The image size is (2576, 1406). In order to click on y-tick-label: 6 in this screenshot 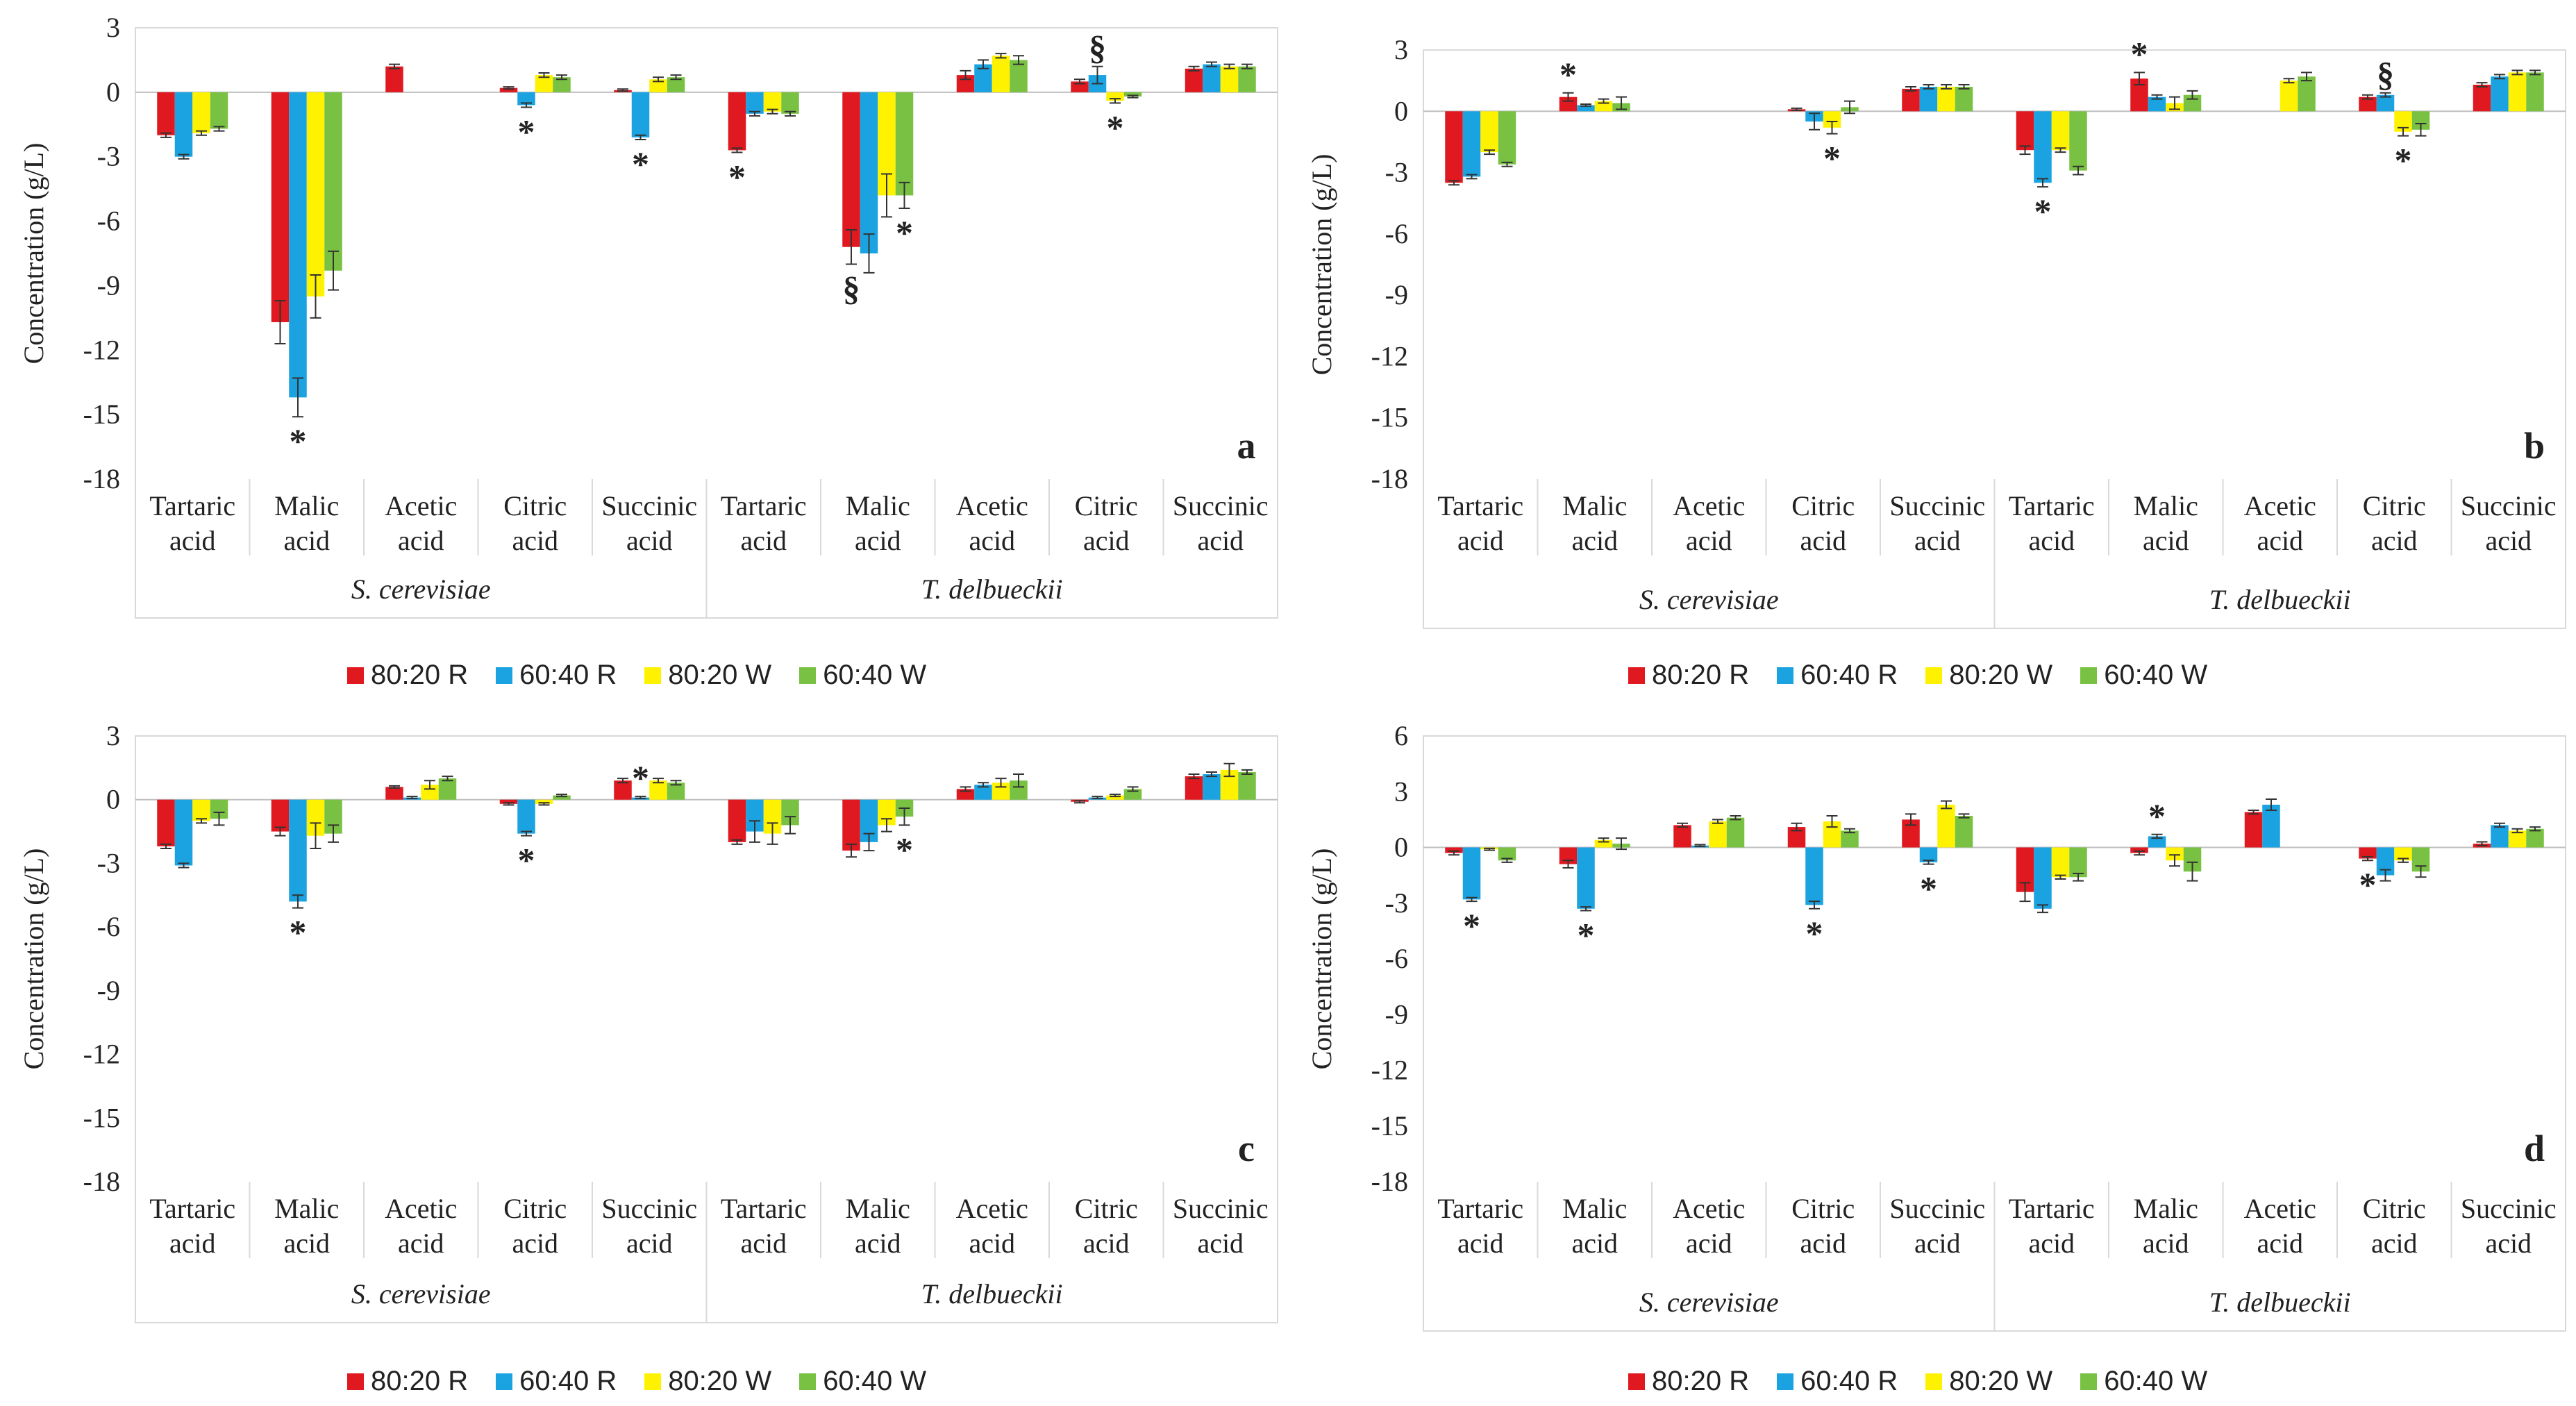, I will do `click(1401, 736)`.